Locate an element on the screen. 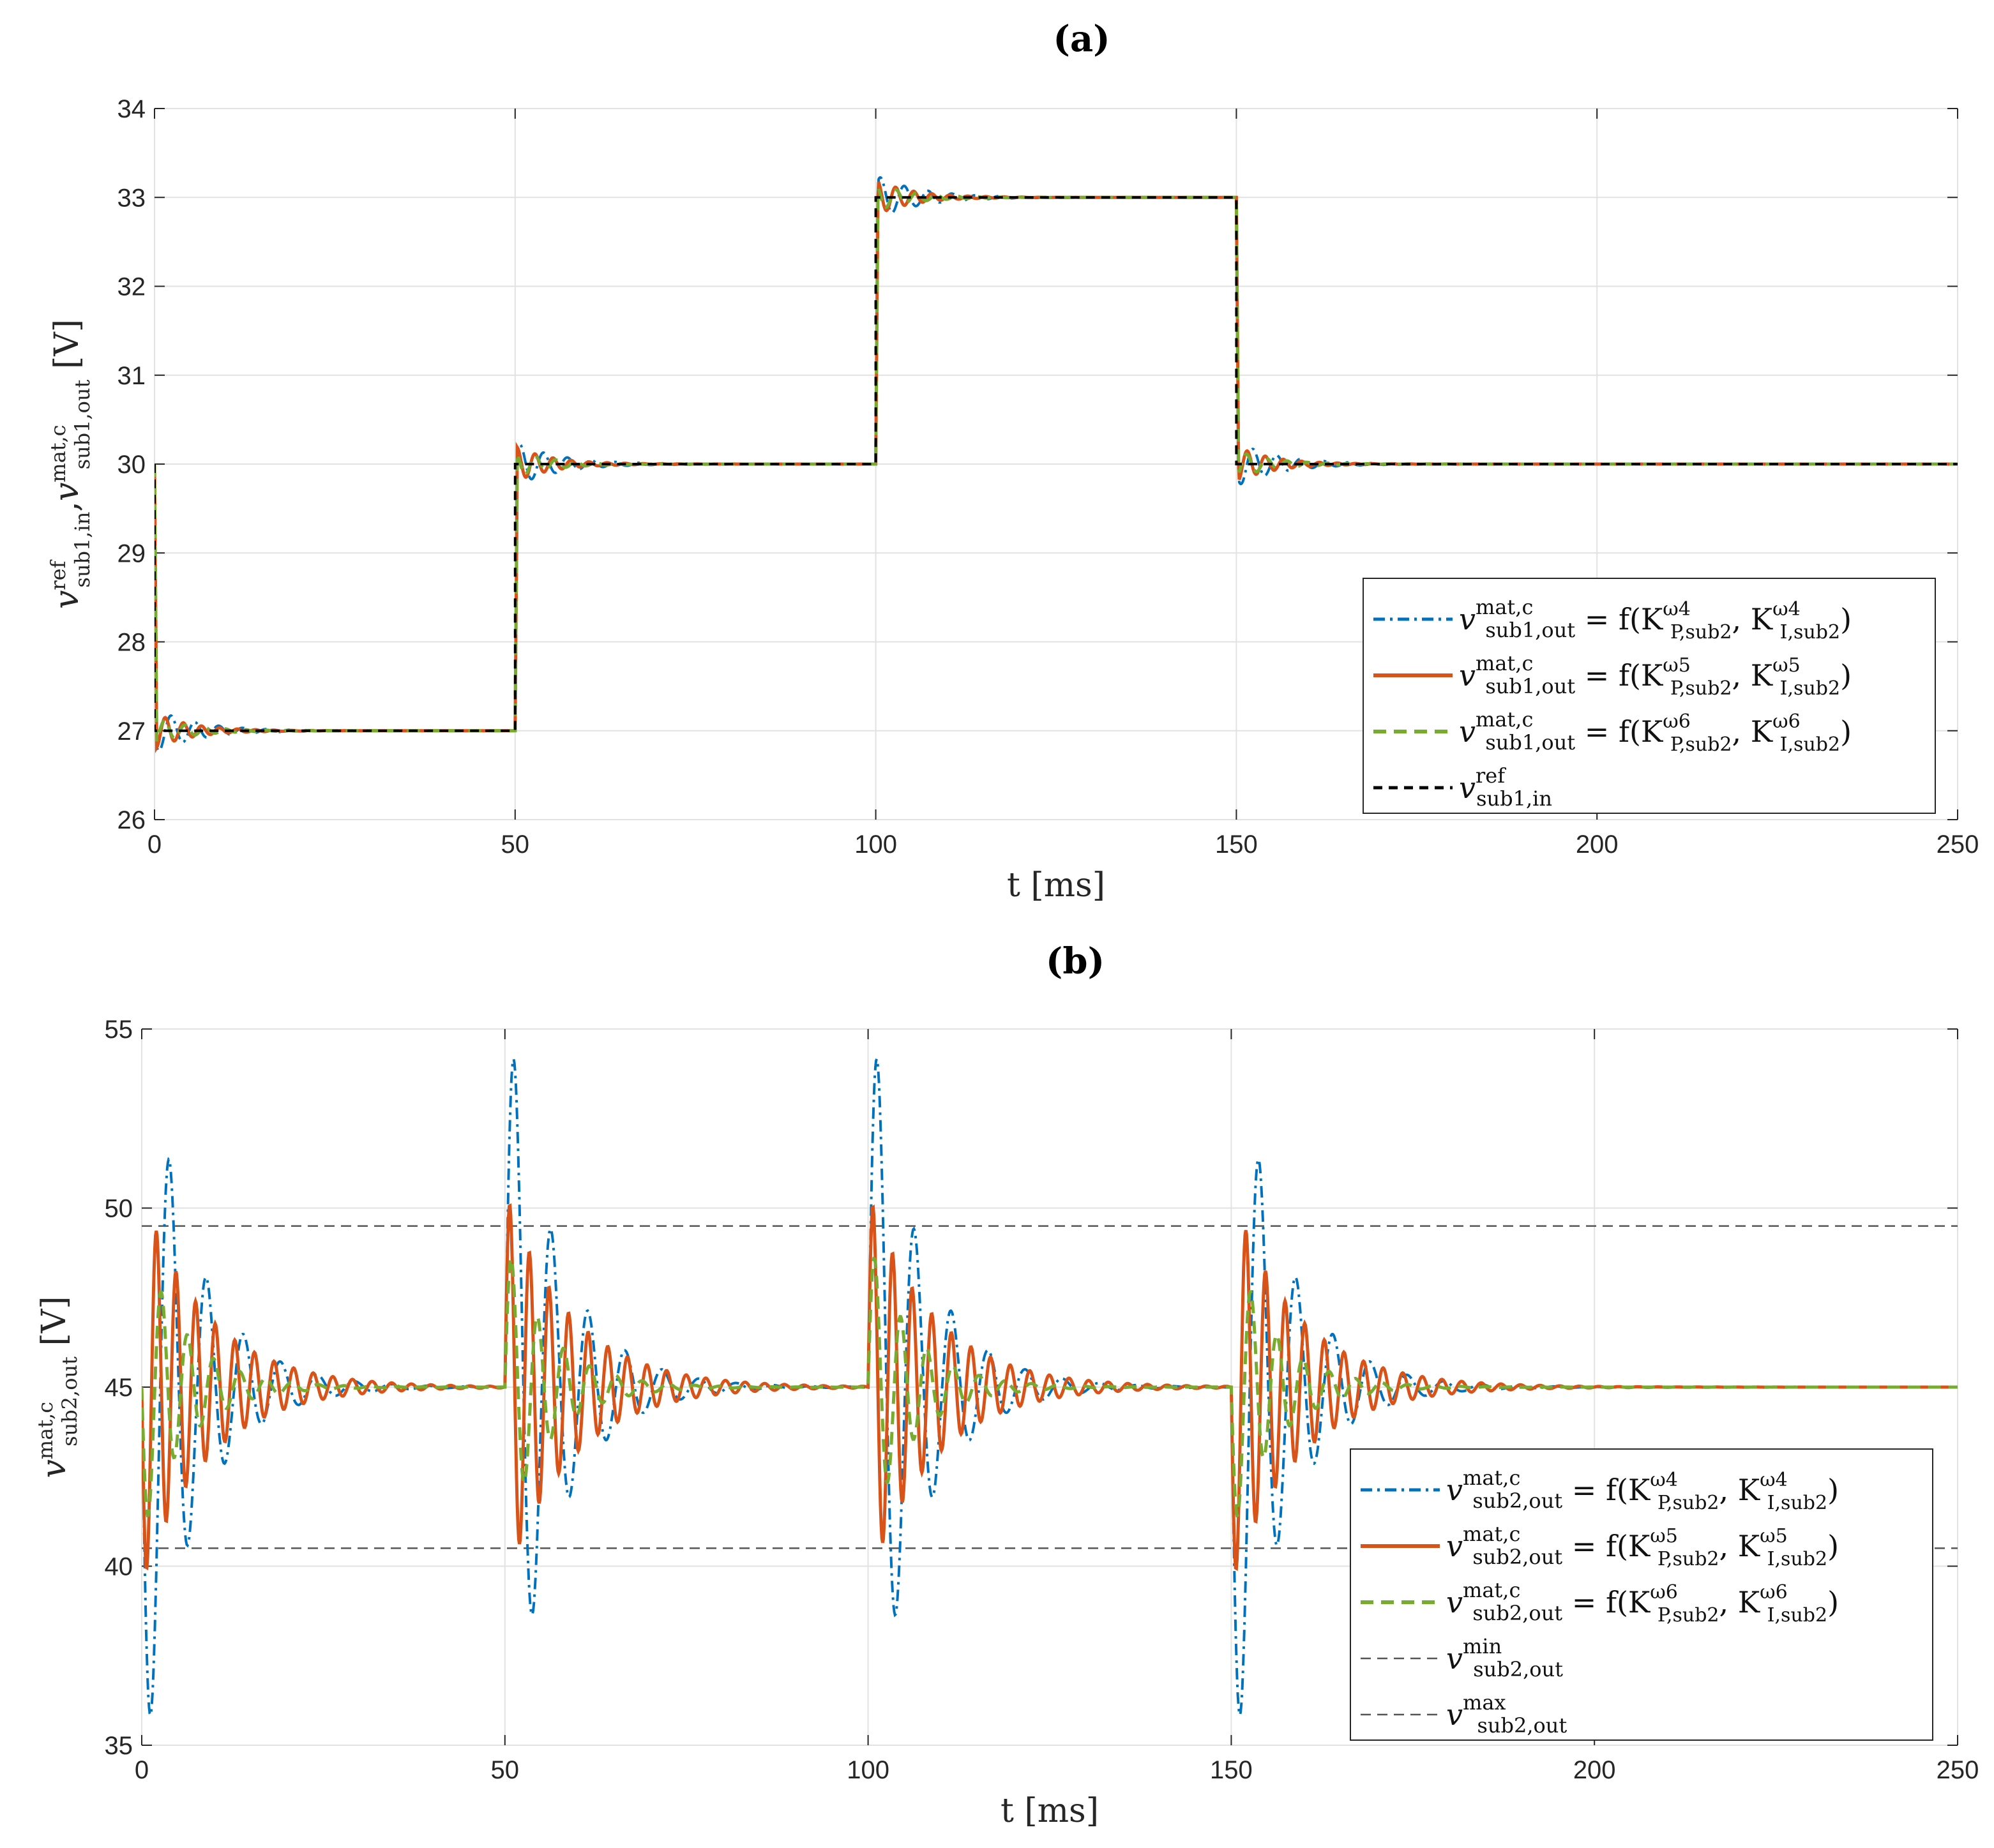 The width and height of the screenshot is (1994, 1848). y-tick-label: 31 is located at coordinates (131, 376).